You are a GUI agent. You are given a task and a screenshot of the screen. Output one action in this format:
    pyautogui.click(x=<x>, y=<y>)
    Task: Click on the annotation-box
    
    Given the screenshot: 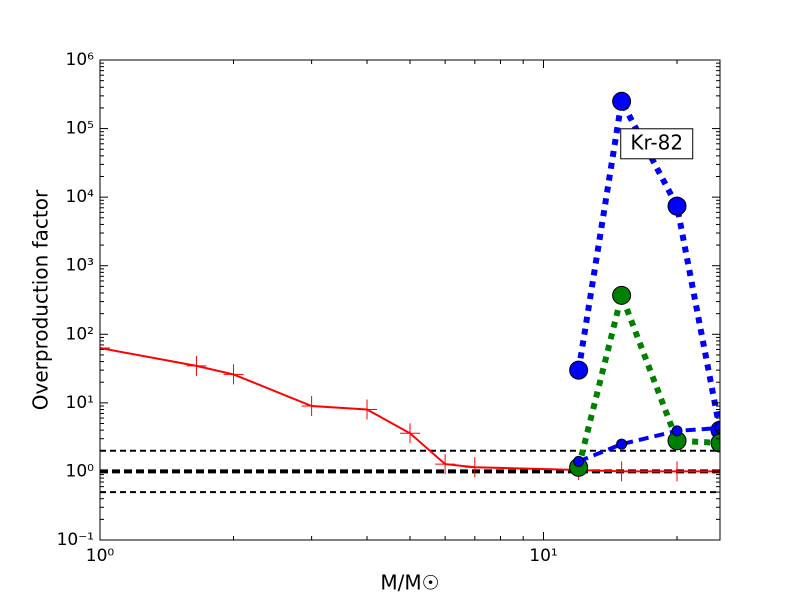 What is the action you would take?
    pyautogui.click(x=657, y=144)
    